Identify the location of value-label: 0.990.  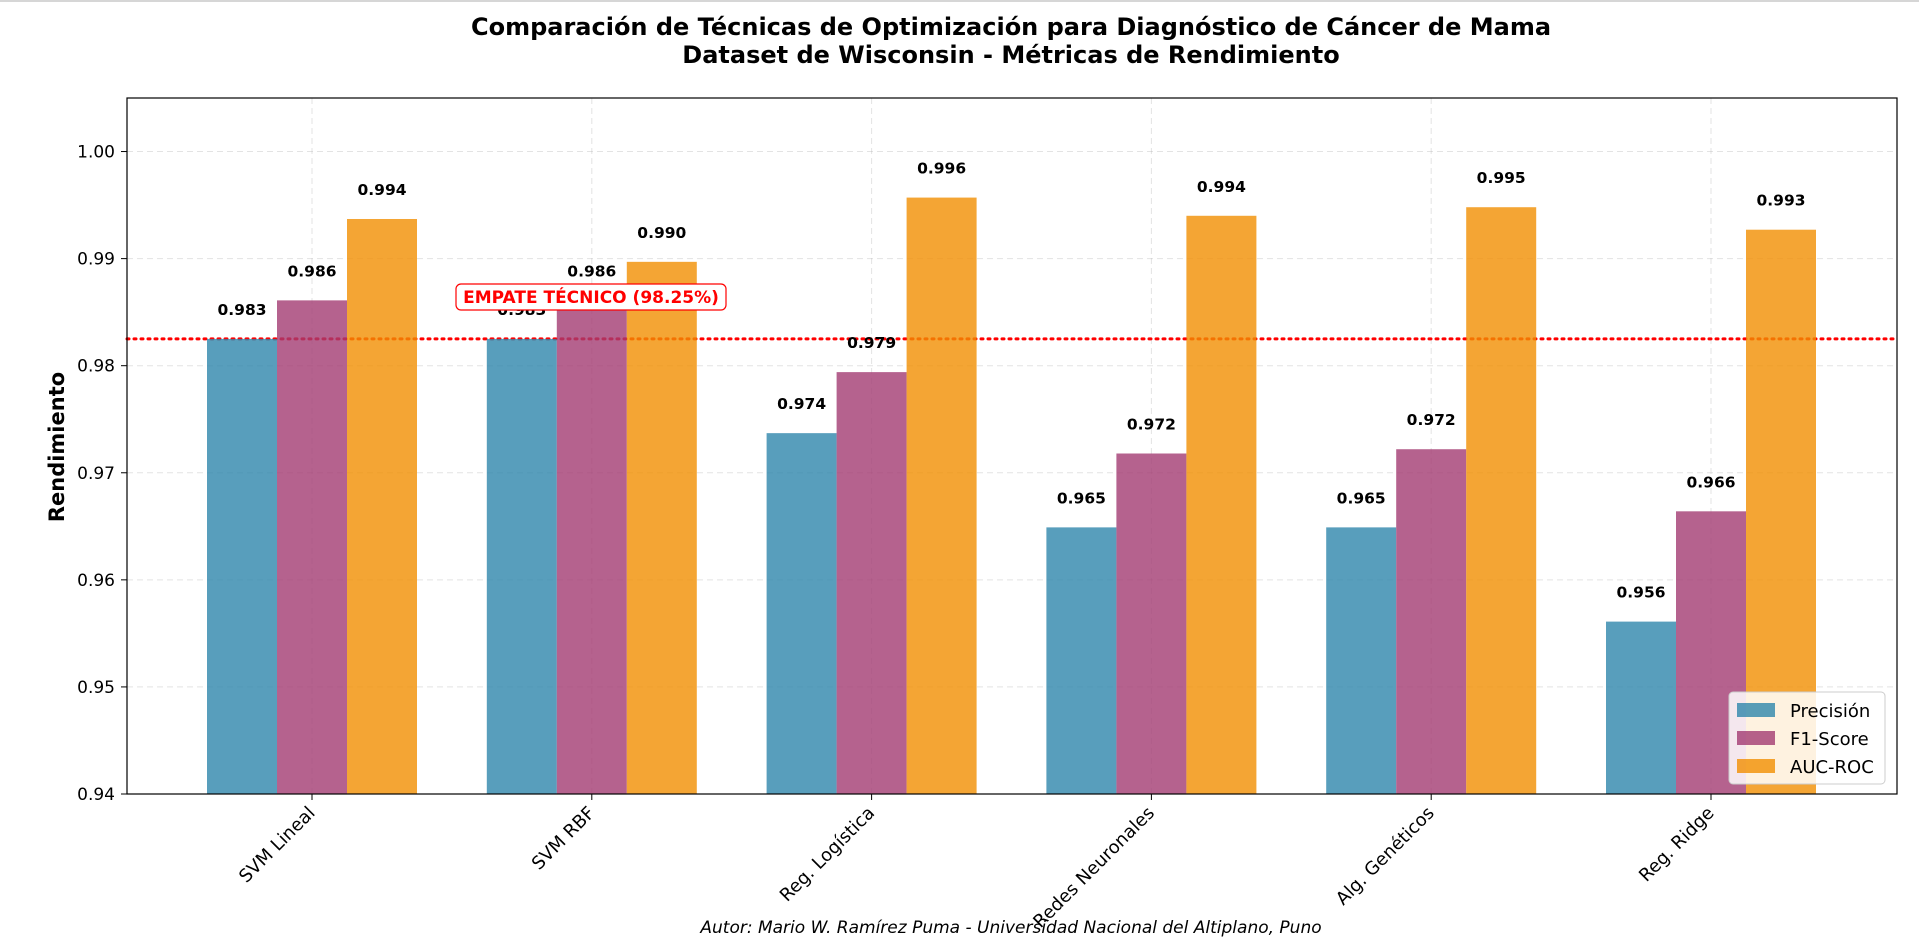
(661, 233).